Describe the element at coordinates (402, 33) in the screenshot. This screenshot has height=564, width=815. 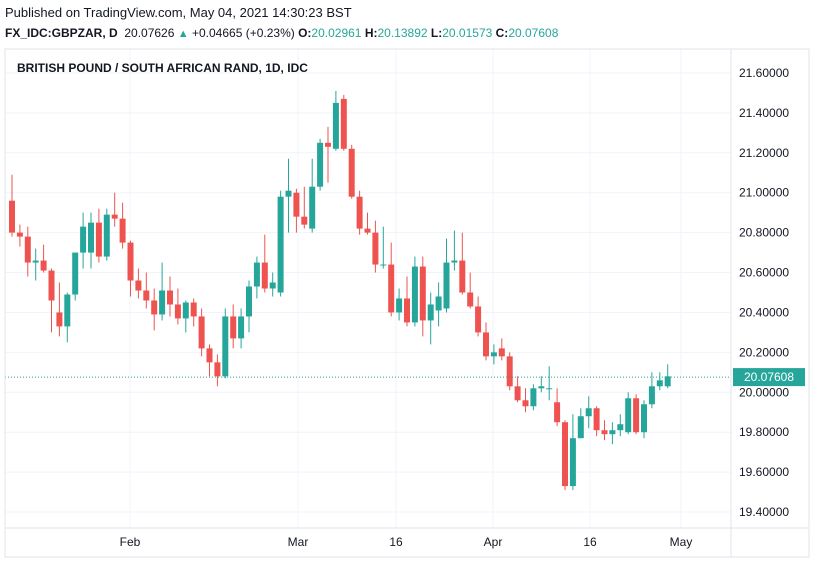
I see `high-value: 20.13892` at that location.